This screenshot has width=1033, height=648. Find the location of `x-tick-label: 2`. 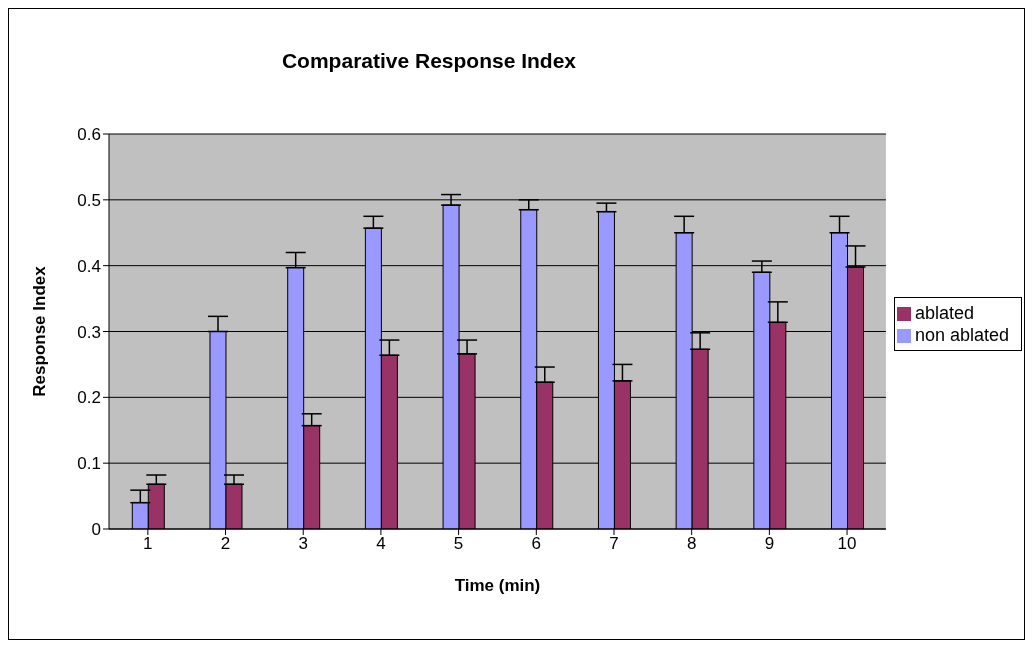

x-tick-label: 2 is located at coordinates (225, 544).